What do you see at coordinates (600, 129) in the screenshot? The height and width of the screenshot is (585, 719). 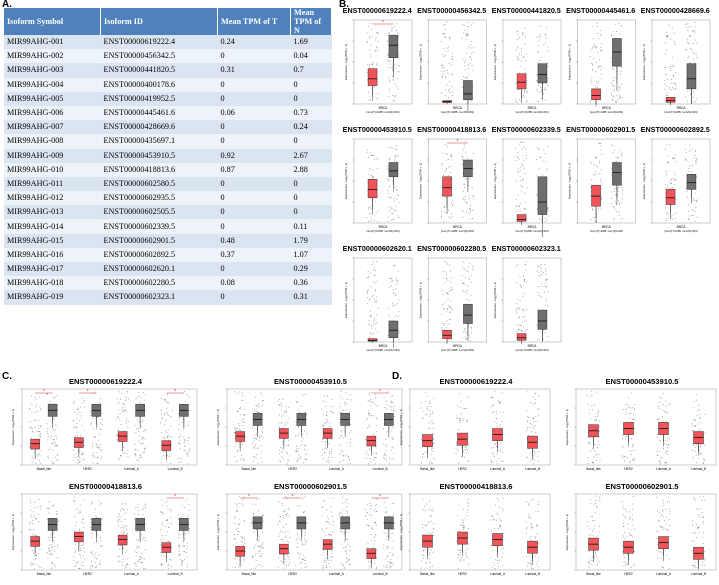 I see `chart-title: ENST00000602901.5` at bounding box center [600, 129].